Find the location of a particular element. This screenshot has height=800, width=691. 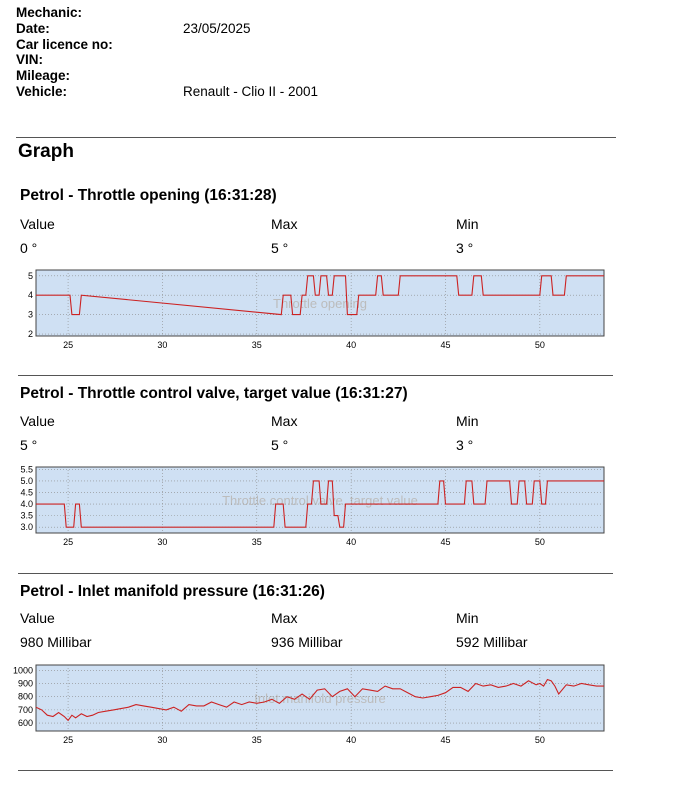

date-value: 23/05/2025 is located at coordinates (217, 28).